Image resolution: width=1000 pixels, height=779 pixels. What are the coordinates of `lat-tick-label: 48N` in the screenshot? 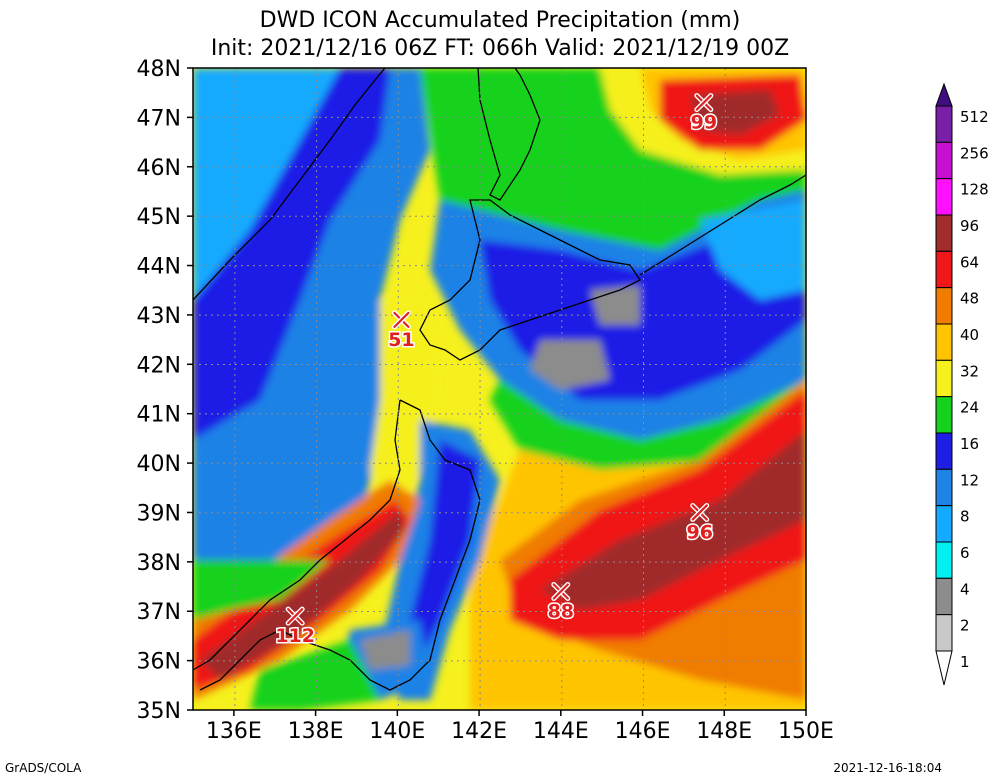 It's located at (159, 69).